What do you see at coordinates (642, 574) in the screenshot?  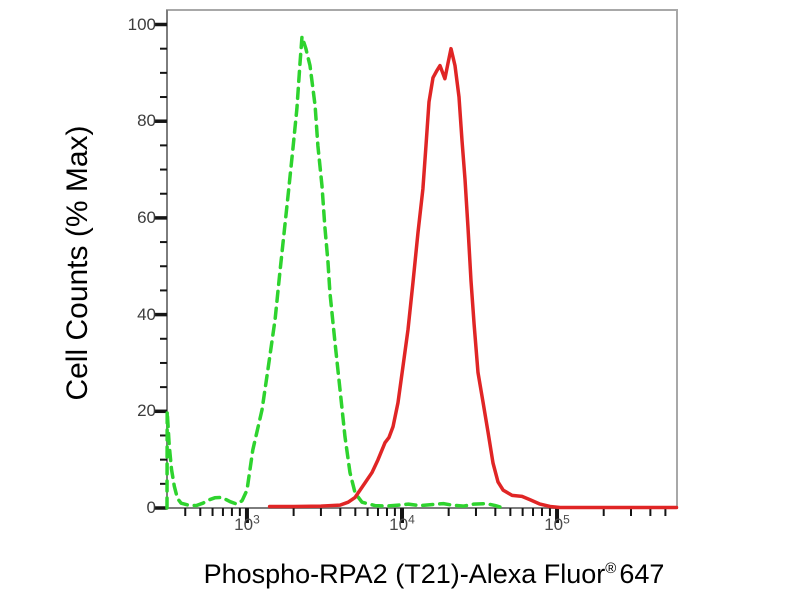 I see `x-axis-title-suffix: 647` at bounding box center [642, 574].